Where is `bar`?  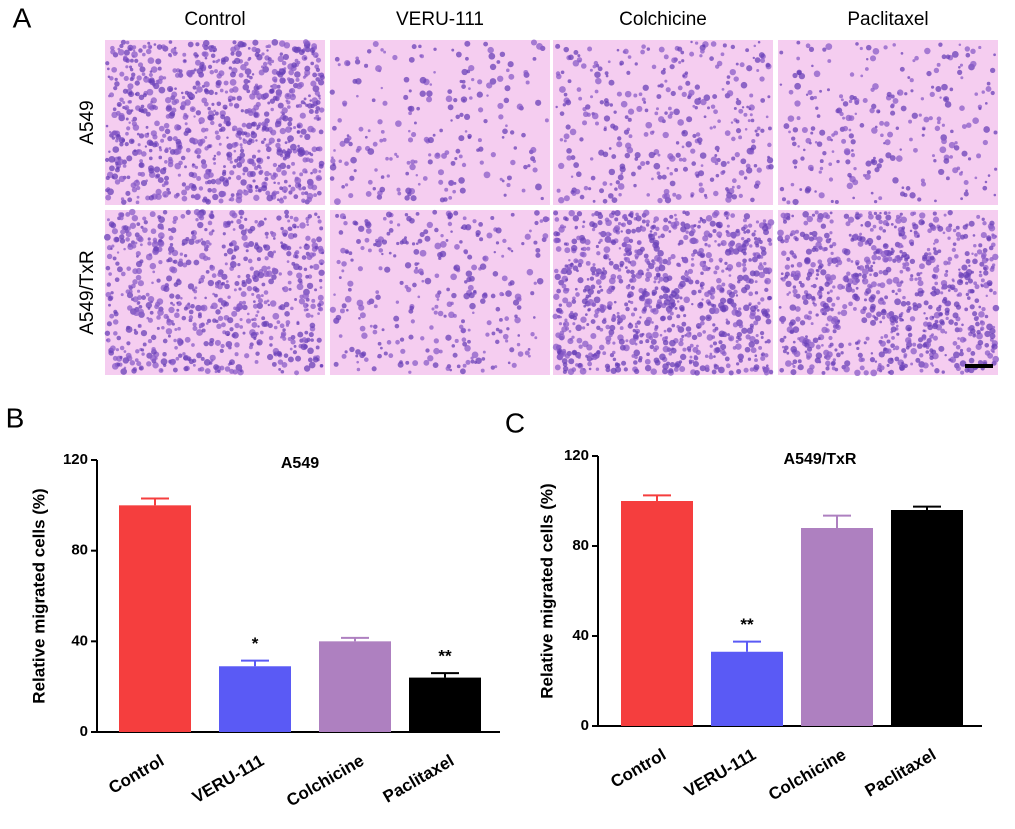
bar is located at coordinates (837, 627).